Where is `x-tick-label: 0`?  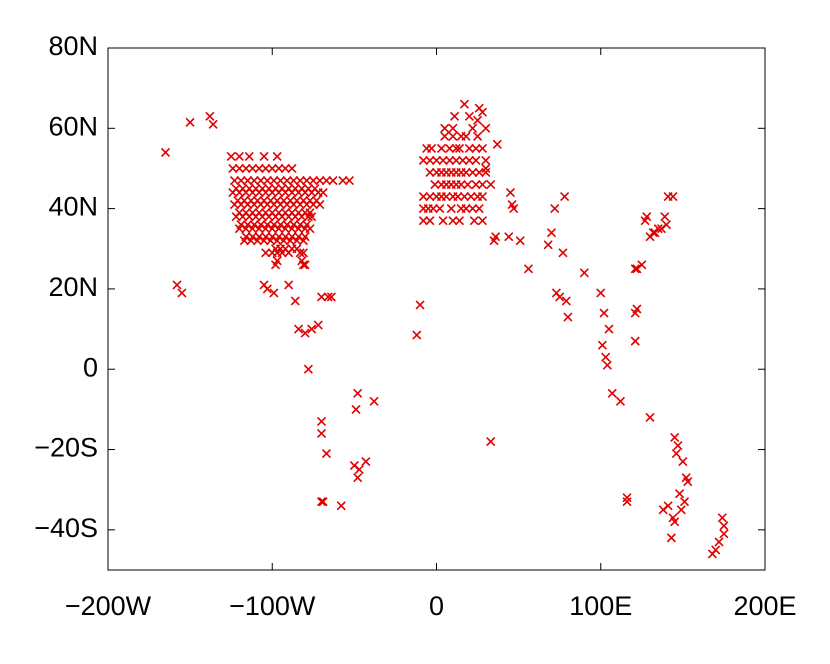
x-tick-label: 0 is located at coordinates (436, 606).